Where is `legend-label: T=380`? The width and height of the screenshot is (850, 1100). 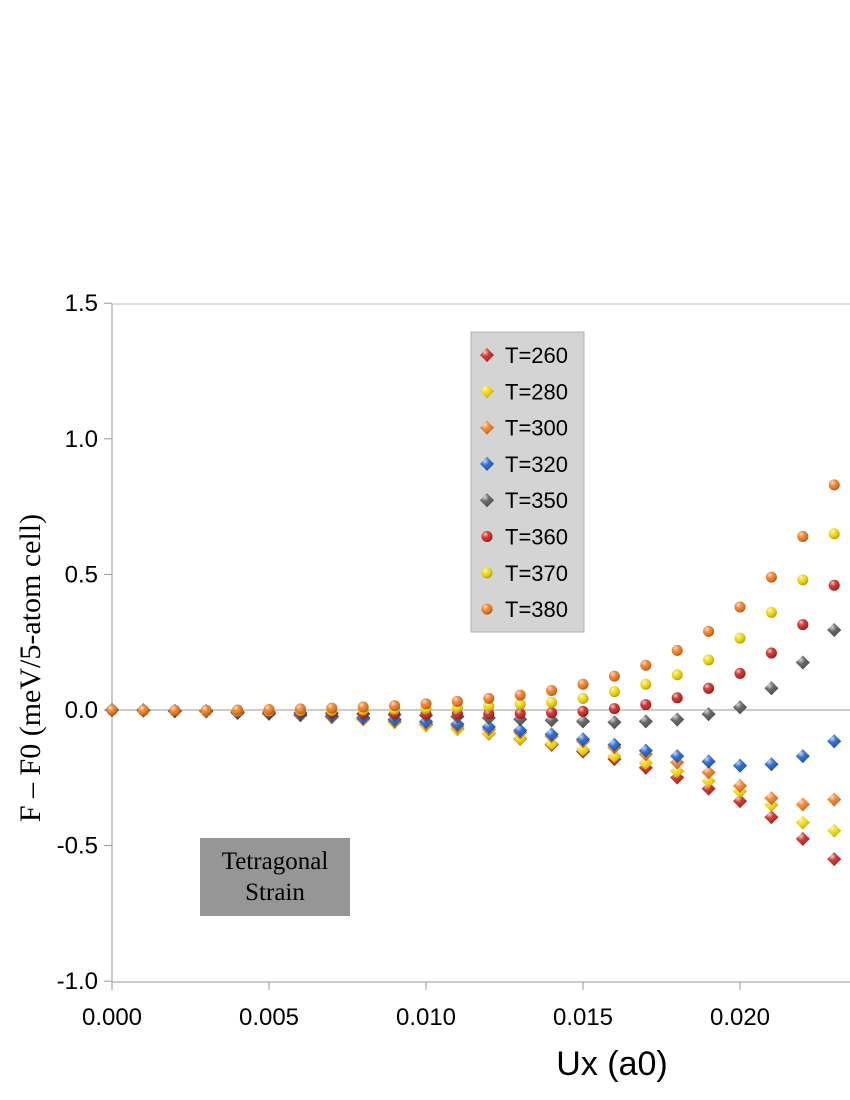
legend-label: T=380 is located at coordinates (536, 609).